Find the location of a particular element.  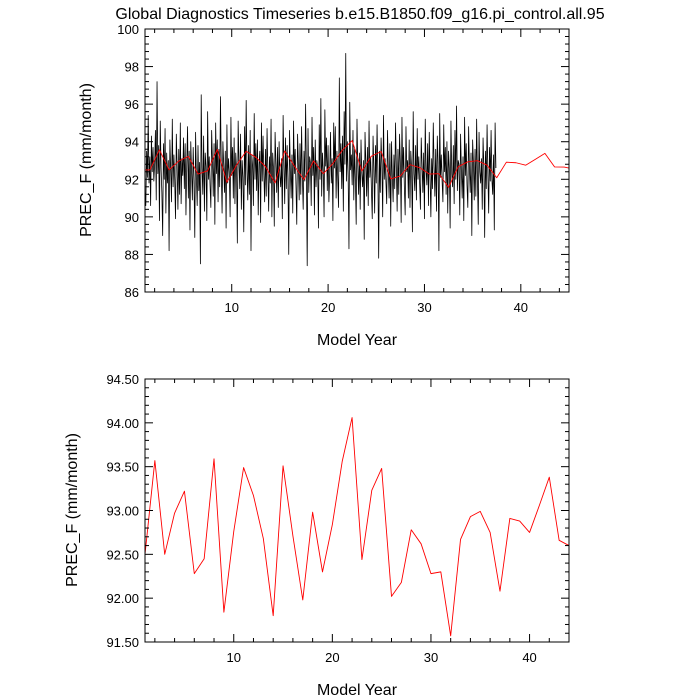

y-tick-label: 93.00 is located at coordinates (122, 511).